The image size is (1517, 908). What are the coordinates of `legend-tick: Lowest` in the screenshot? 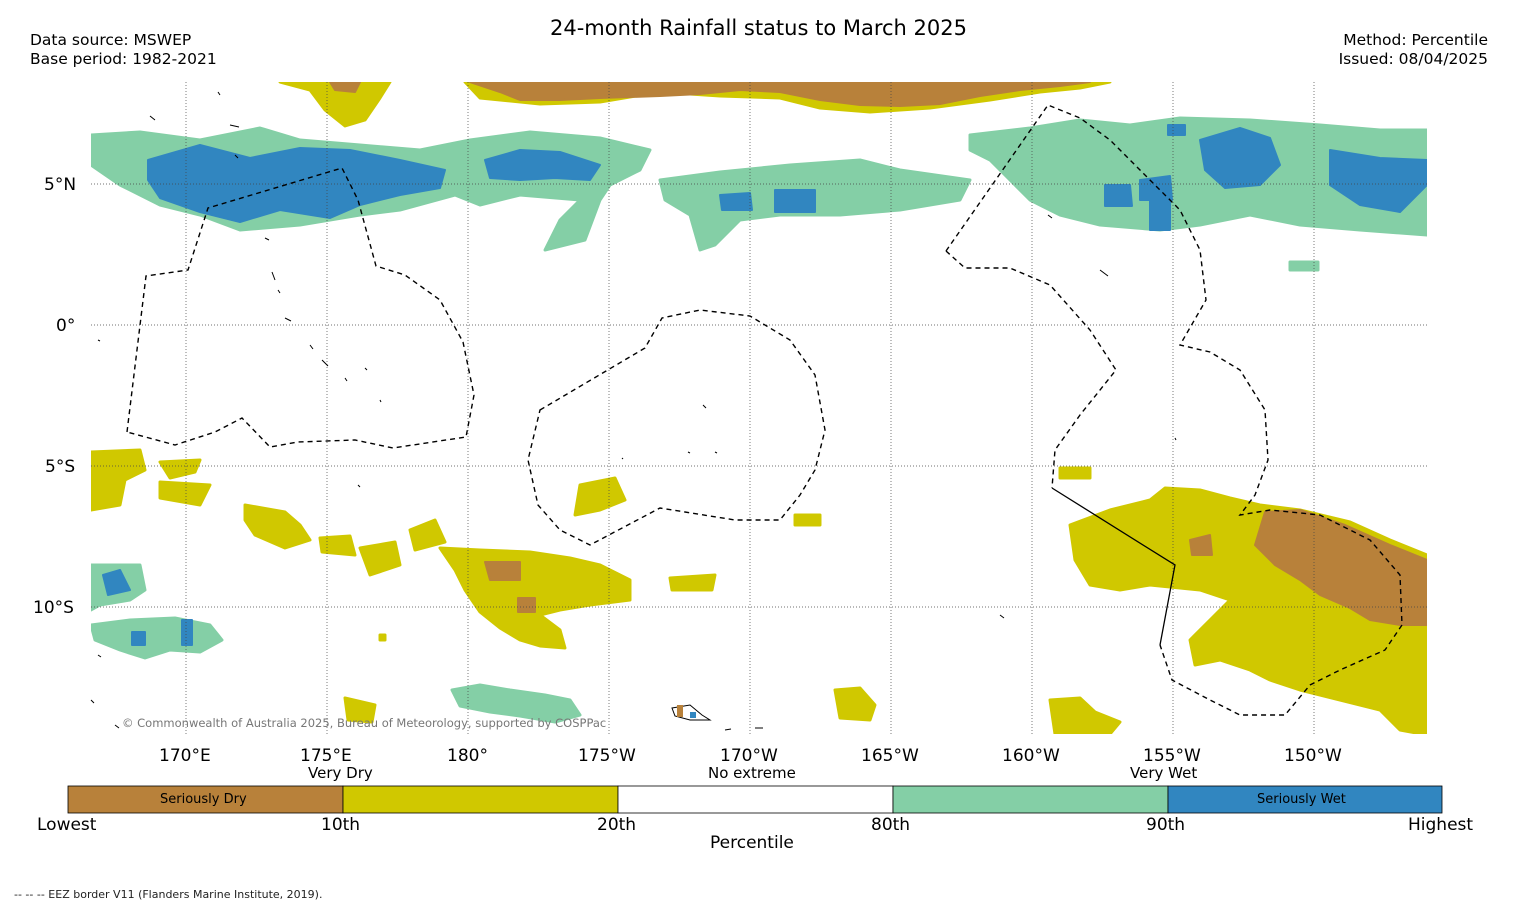 It's located at (67, 825).